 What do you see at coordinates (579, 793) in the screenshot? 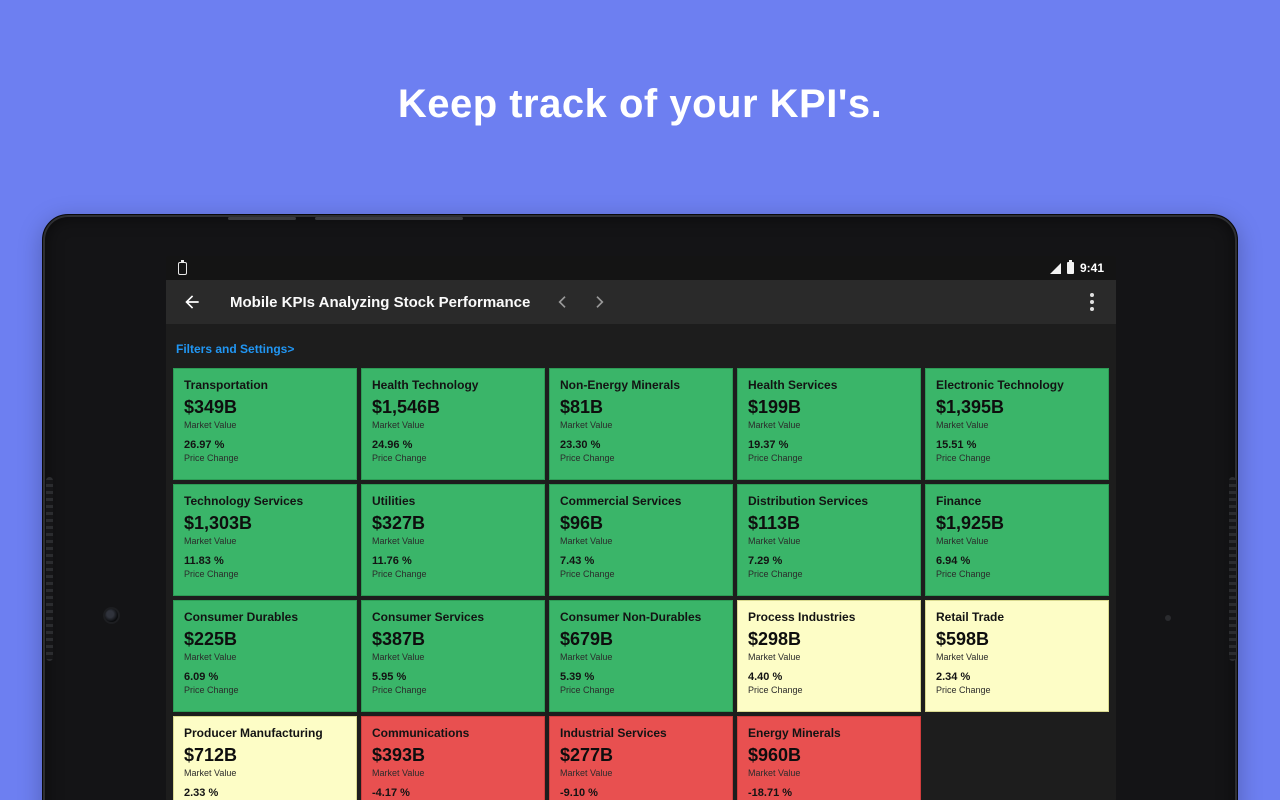
I see `kpi-card-price-change: -9.10 %` at bounding box center [579, 793].